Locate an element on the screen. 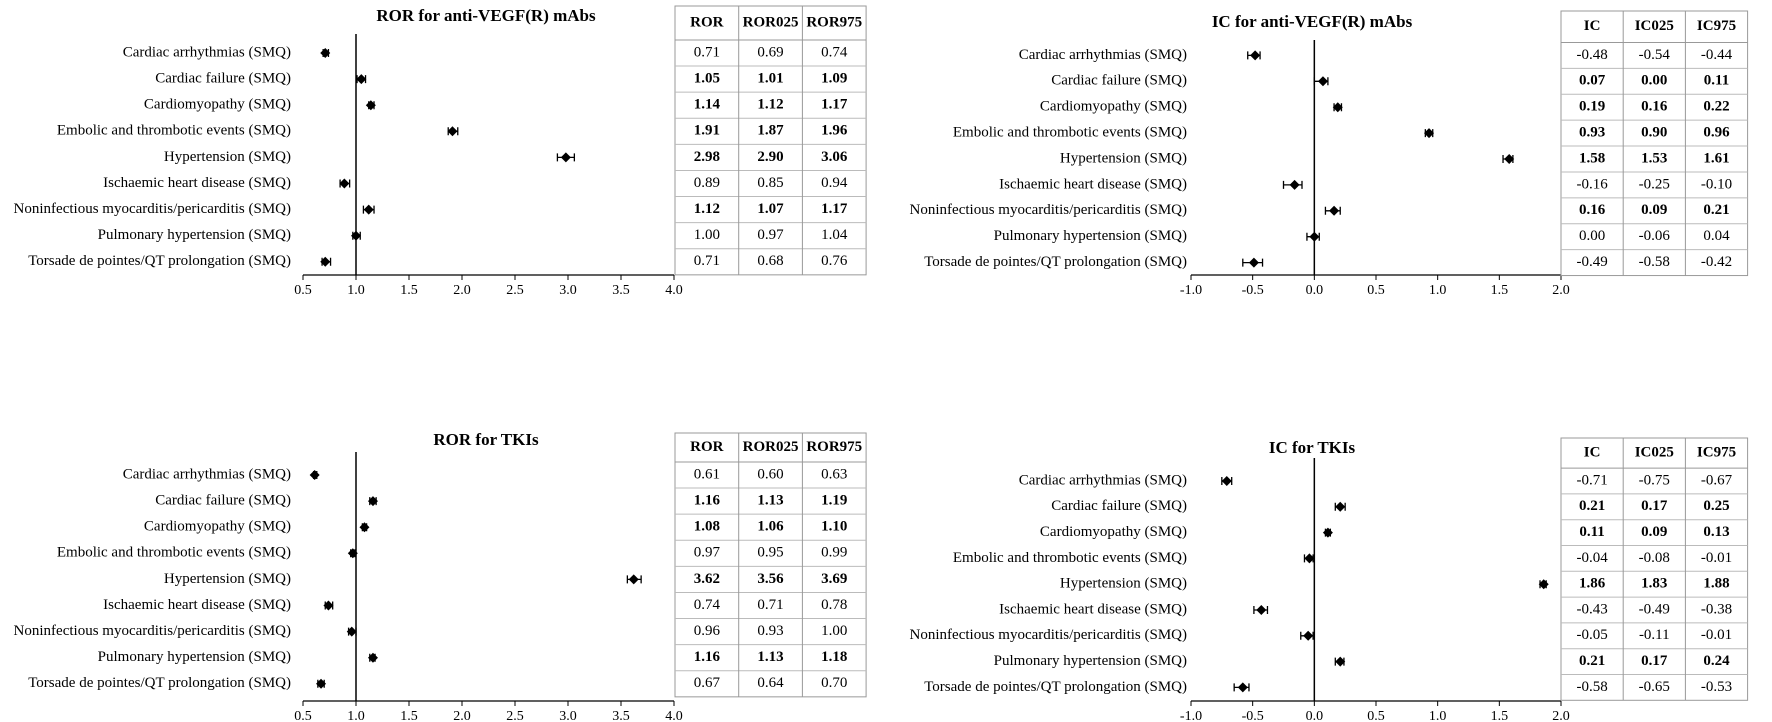  table-cell: 0.61 is located at coordinates (707, 474).